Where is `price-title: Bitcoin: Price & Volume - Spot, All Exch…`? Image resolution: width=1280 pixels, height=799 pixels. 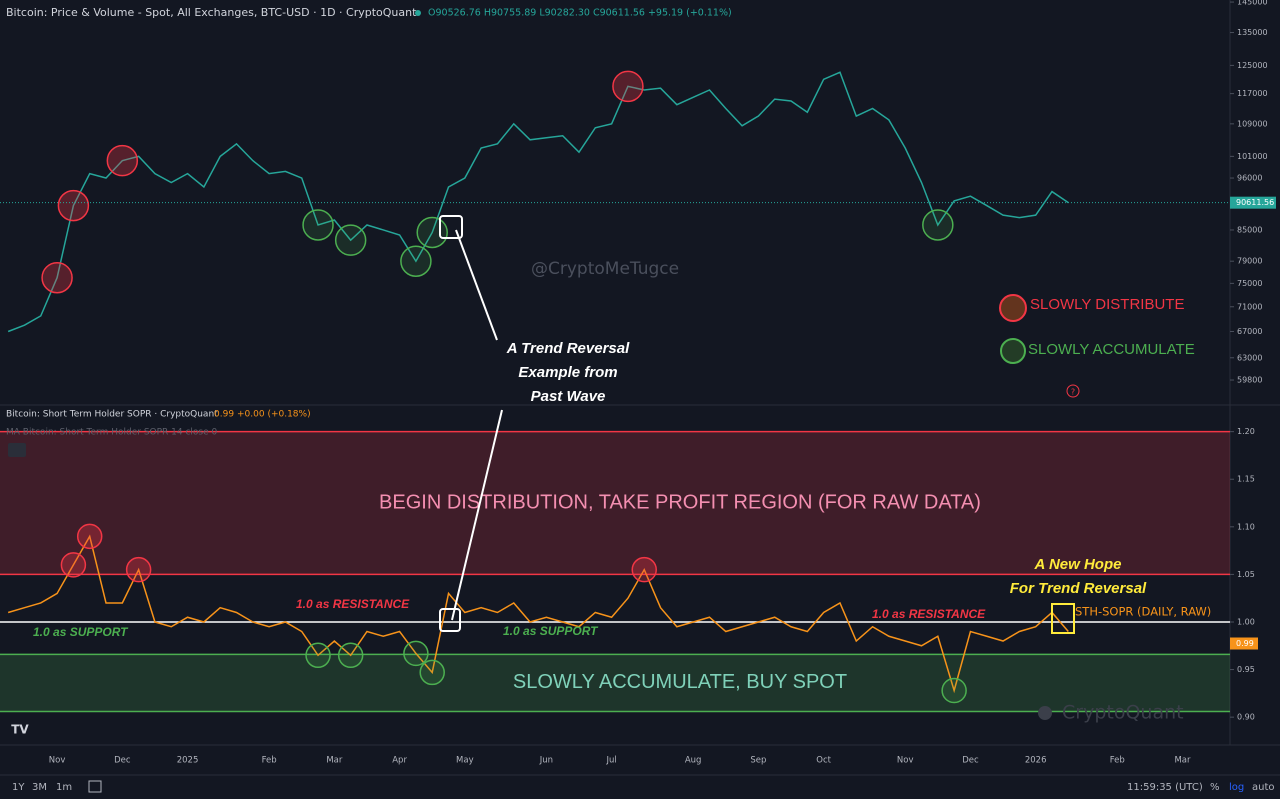 price-title: Bitcoin: Price & Volume - Spot, All Exch… is located at coordinates (211, 12).